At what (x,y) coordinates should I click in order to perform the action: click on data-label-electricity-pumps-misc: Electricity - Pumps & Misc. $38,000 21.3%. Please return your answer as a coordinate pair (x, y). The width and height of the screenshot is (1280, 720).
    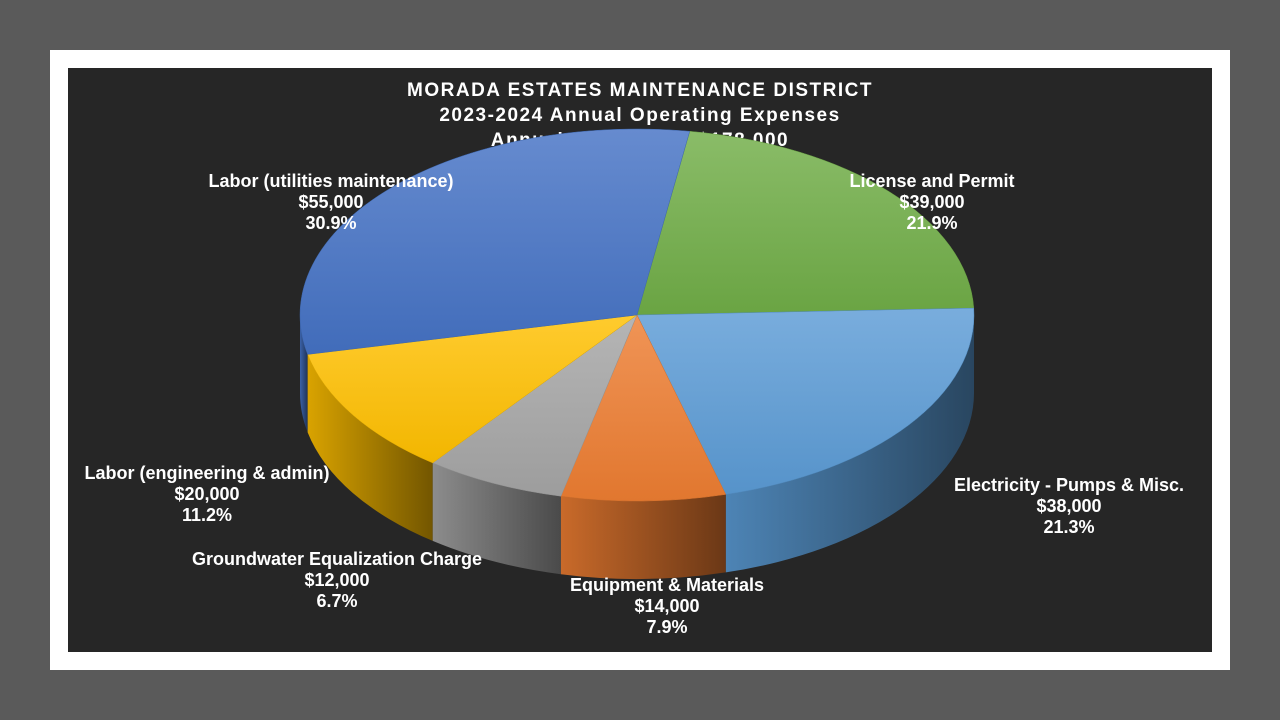
    Looking at the image, I should click on (1069, 506).